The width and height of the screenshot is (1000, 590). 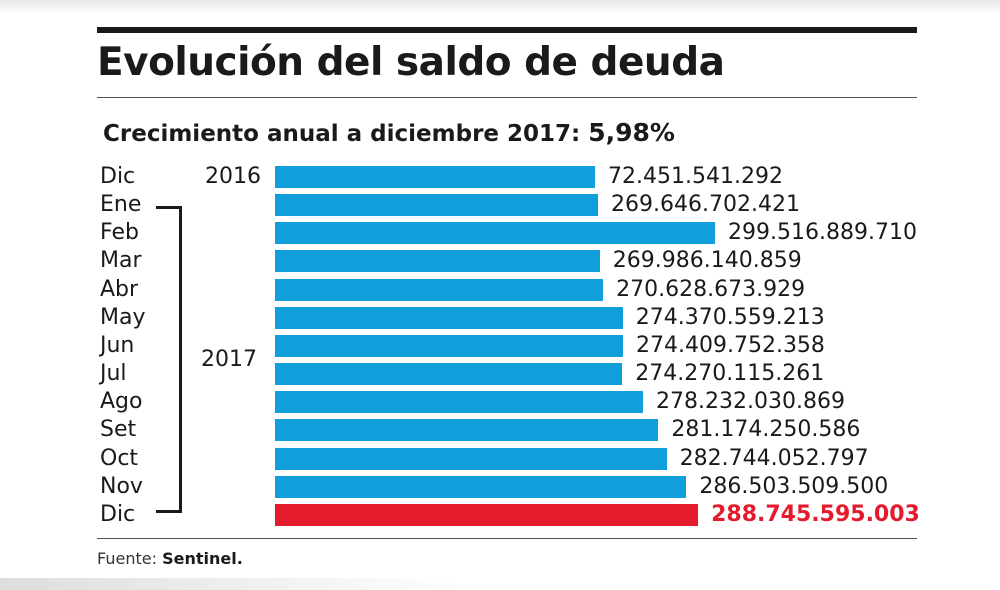 What do you see at coordinates (631, 132) in the screenshot?
I see `growth-rate: 5,98%` at bounding box center [631, 132].